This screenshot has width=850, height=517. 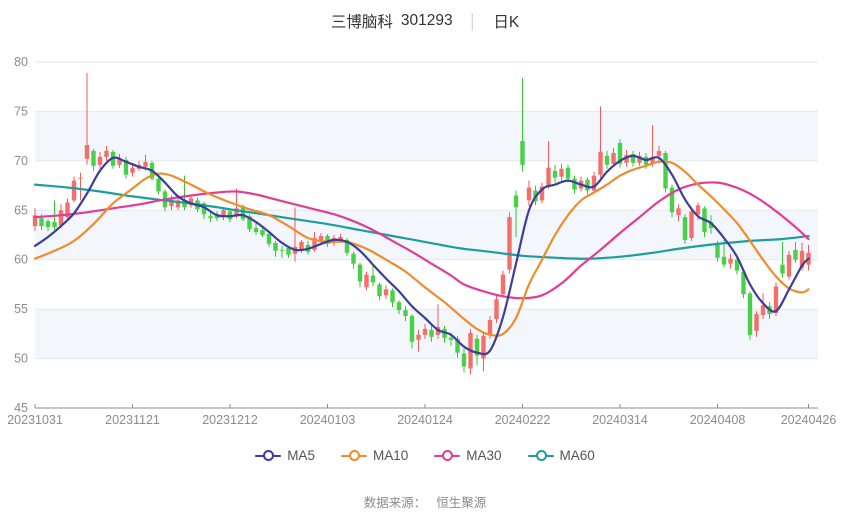 What do you see at coordinates (468, 455) in the screenshot?
I see `legend-item-ma30: MA30` at bounding box center [468, 455].